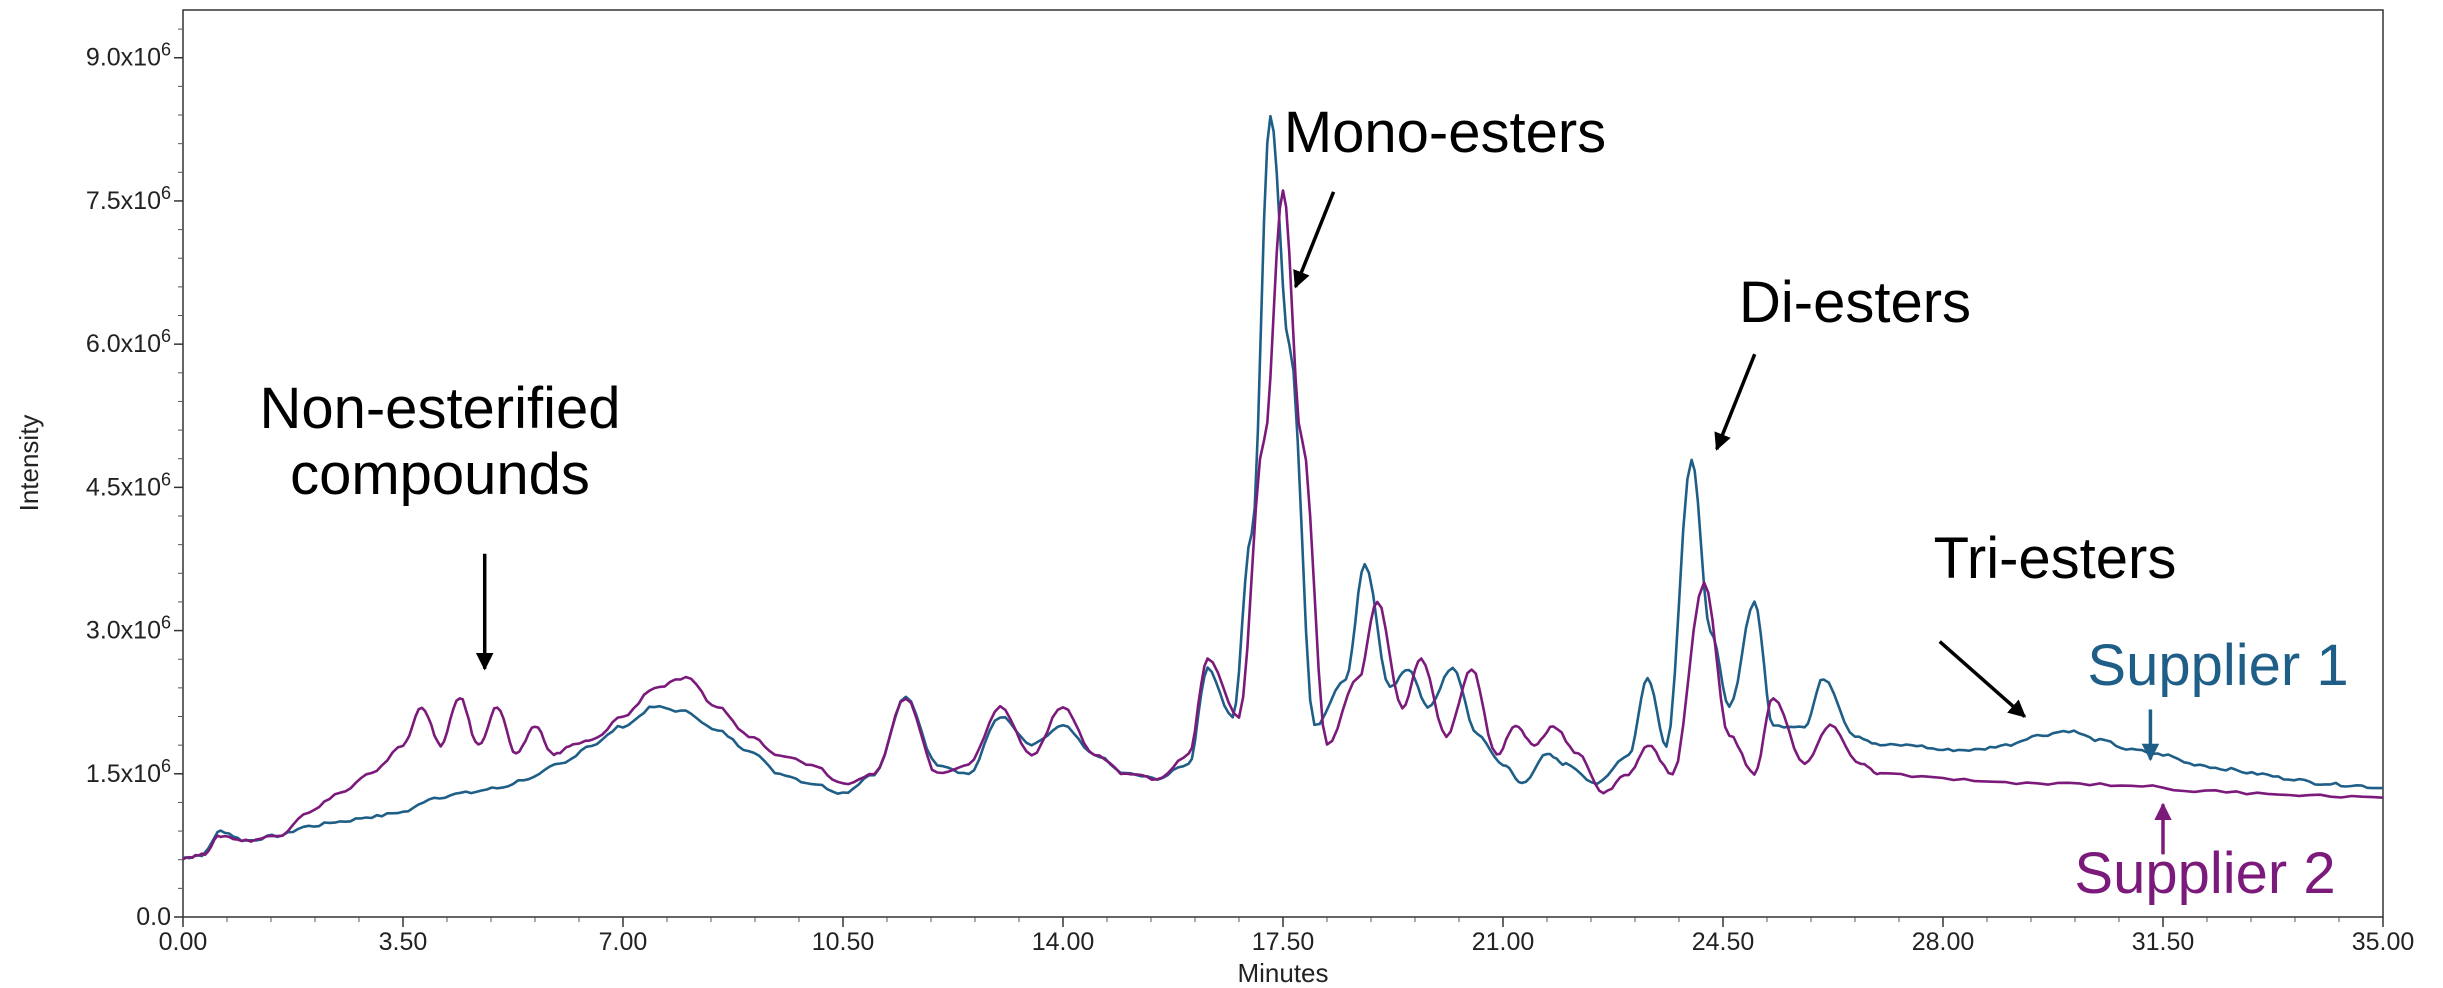  I want to click on x-tick-label: 17.50, so click(1283, 942).